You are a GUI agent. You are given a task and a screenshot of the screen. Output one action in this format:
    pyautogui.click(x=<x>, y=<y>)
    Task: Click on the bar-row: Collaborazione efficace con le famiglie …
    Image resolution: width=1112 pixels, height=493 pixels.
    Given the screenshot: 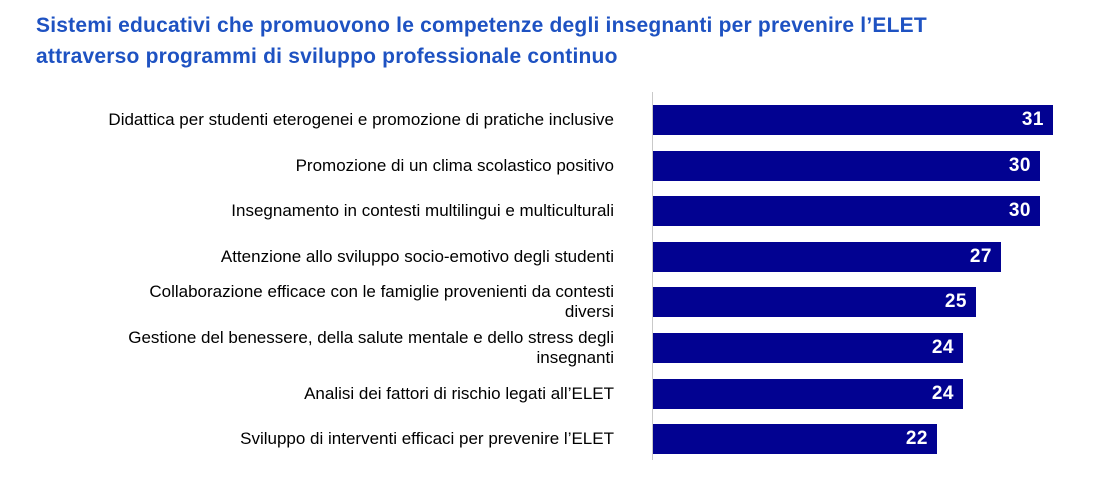 What is the action you would take?
    pyautogui.click(x=556, y=301)
    